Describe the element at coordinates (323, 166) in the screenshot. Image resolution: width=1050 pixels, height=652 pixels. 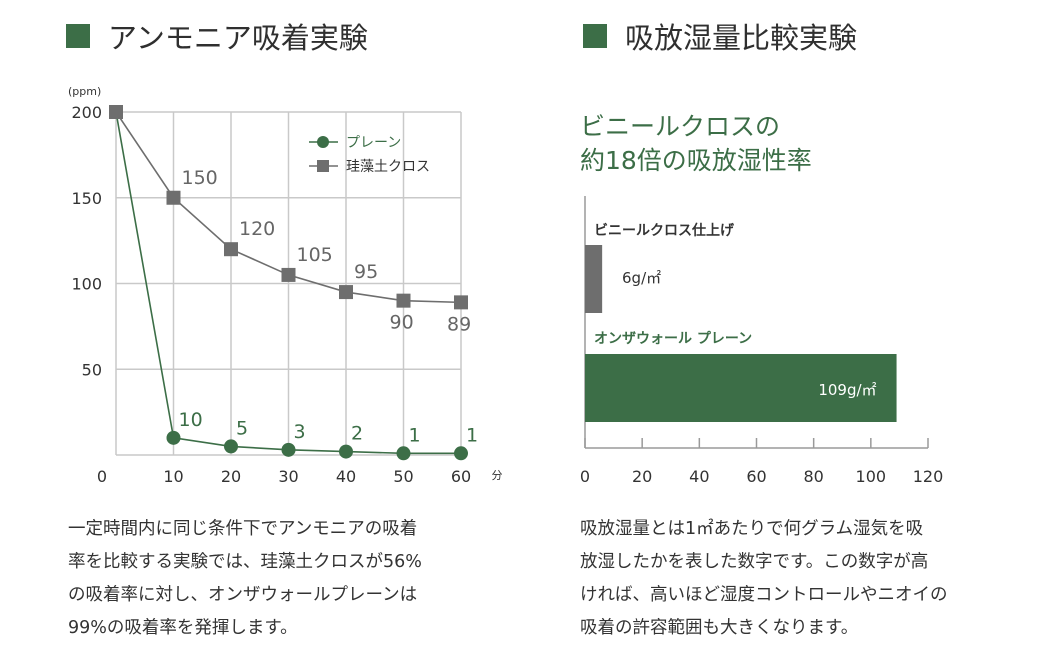
I see `legend-marker-diatom` at that location.